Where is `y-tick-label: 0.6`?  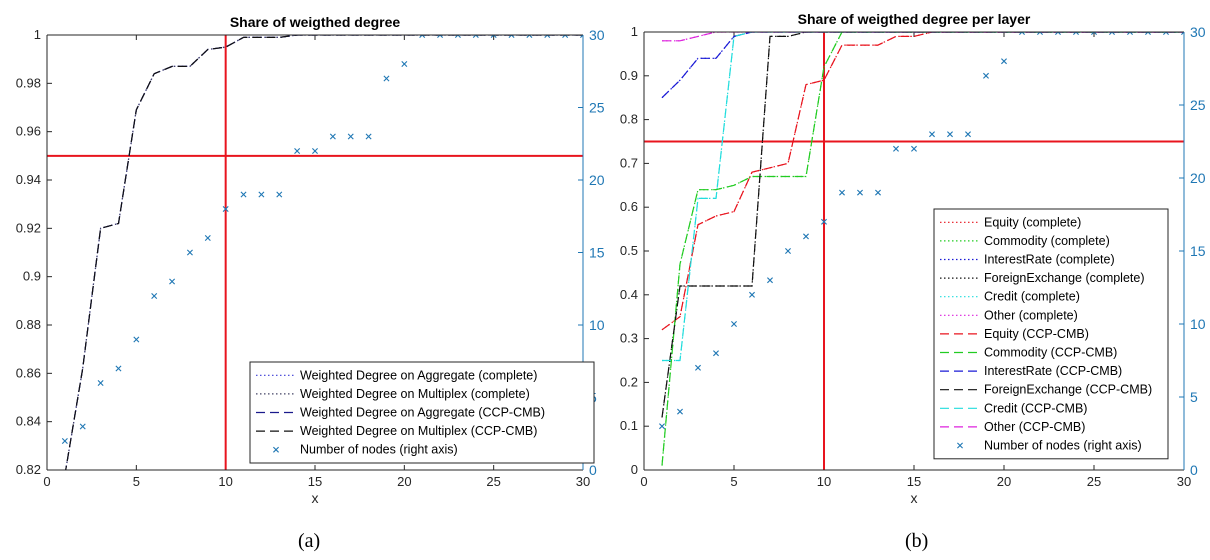 y-tick-label: 0.6 is located at coordinates (629, 206).